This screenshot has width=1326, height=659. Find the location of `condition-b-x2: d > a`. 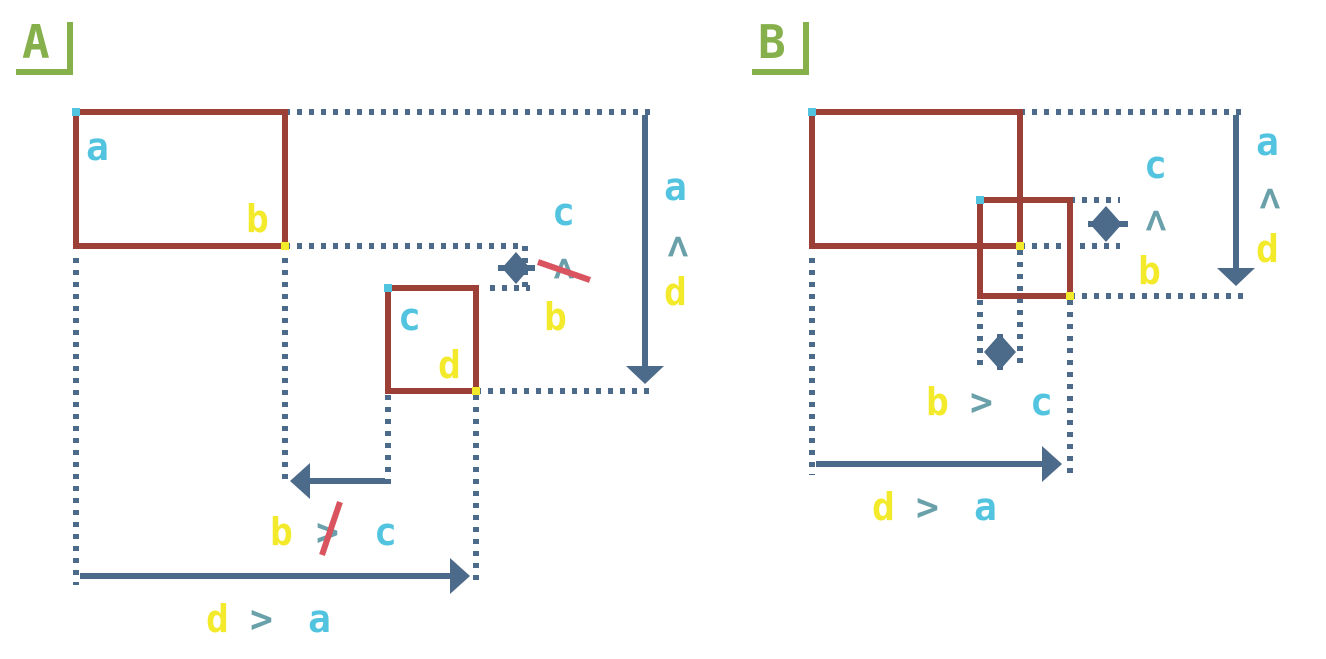

condition-b-x2: d > a is located at coordinates (934, 507).